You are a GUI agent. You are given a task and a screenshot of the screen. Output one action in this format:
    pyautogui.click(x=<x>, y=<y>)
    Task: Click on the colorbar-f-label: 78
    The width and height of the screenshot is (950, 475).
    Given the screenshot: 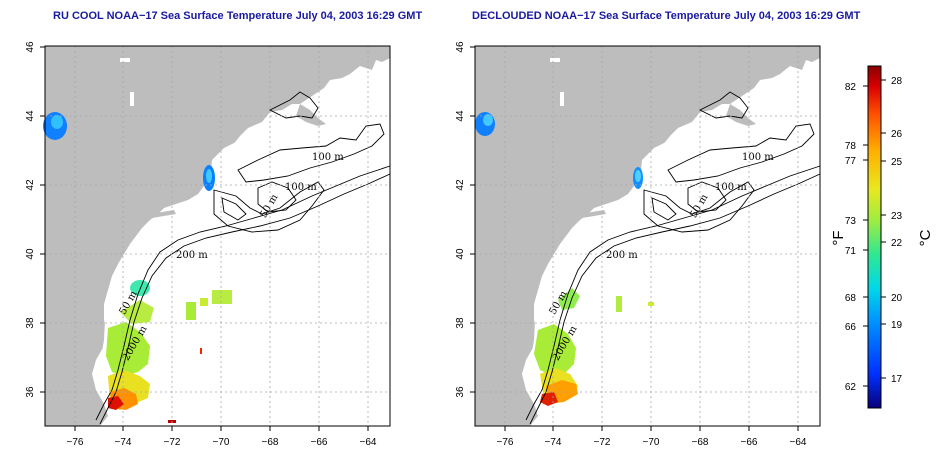 What is the action you would take?
    pyautogui.click(x=851, y=146)
    